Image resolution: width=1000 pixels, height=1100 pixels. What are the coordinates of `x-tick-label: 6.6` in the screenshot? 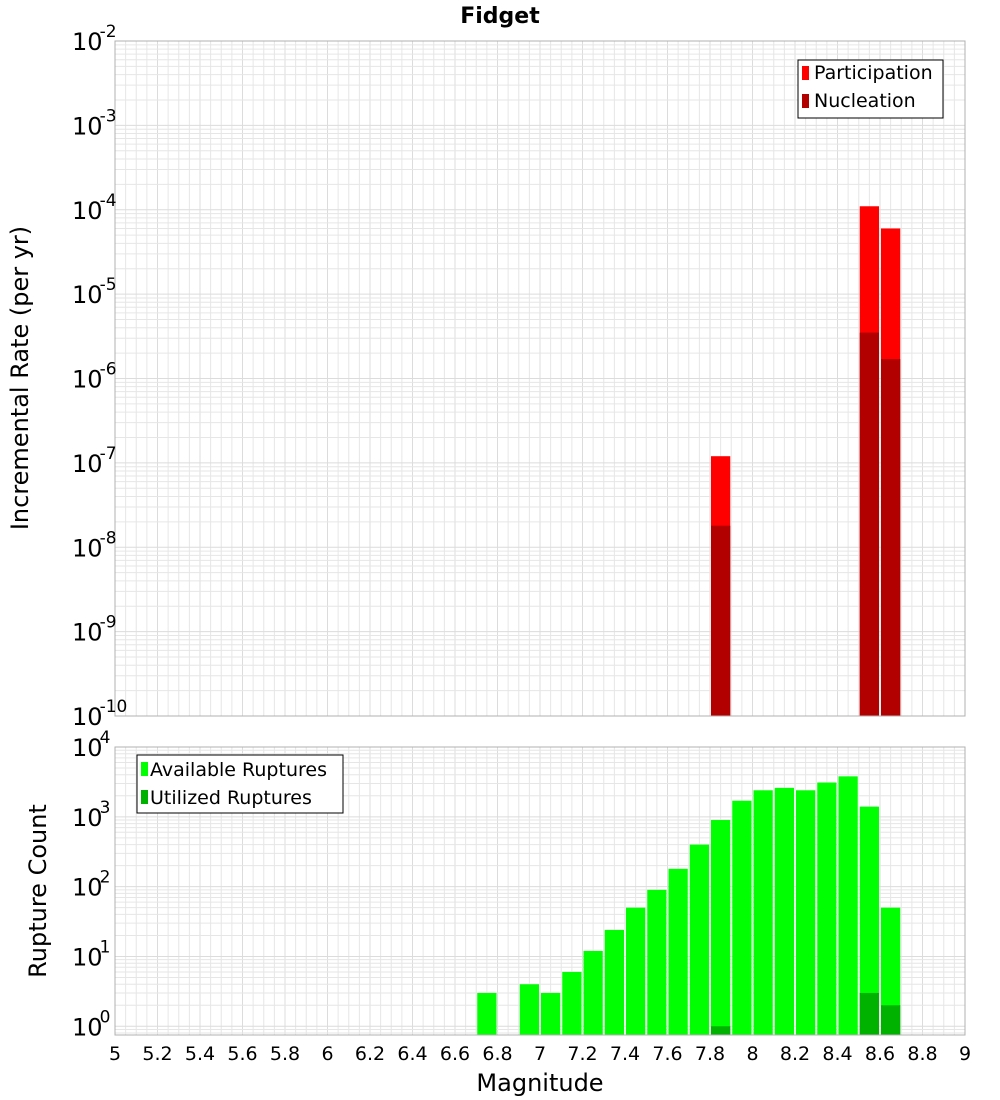 It's located at (455, 1054).